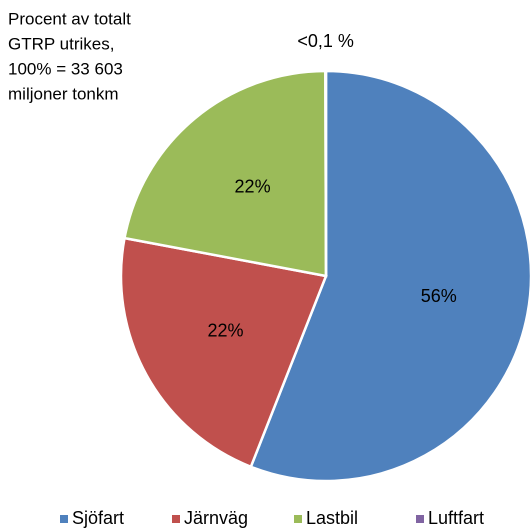  I want to click on title-line: 100% = 33 603, so click(65, 68).